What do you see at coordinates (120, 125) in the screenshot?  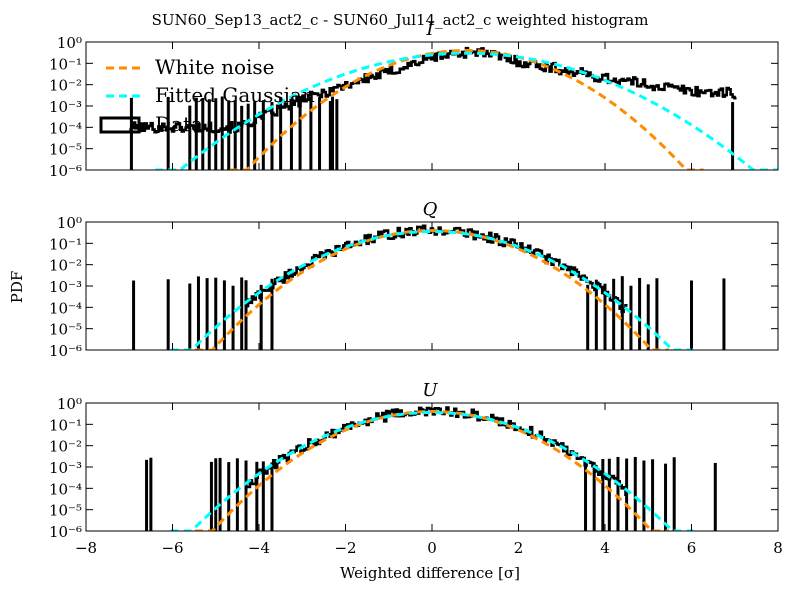 I see `legend-data-swatch` at bounding box center [120, 125].